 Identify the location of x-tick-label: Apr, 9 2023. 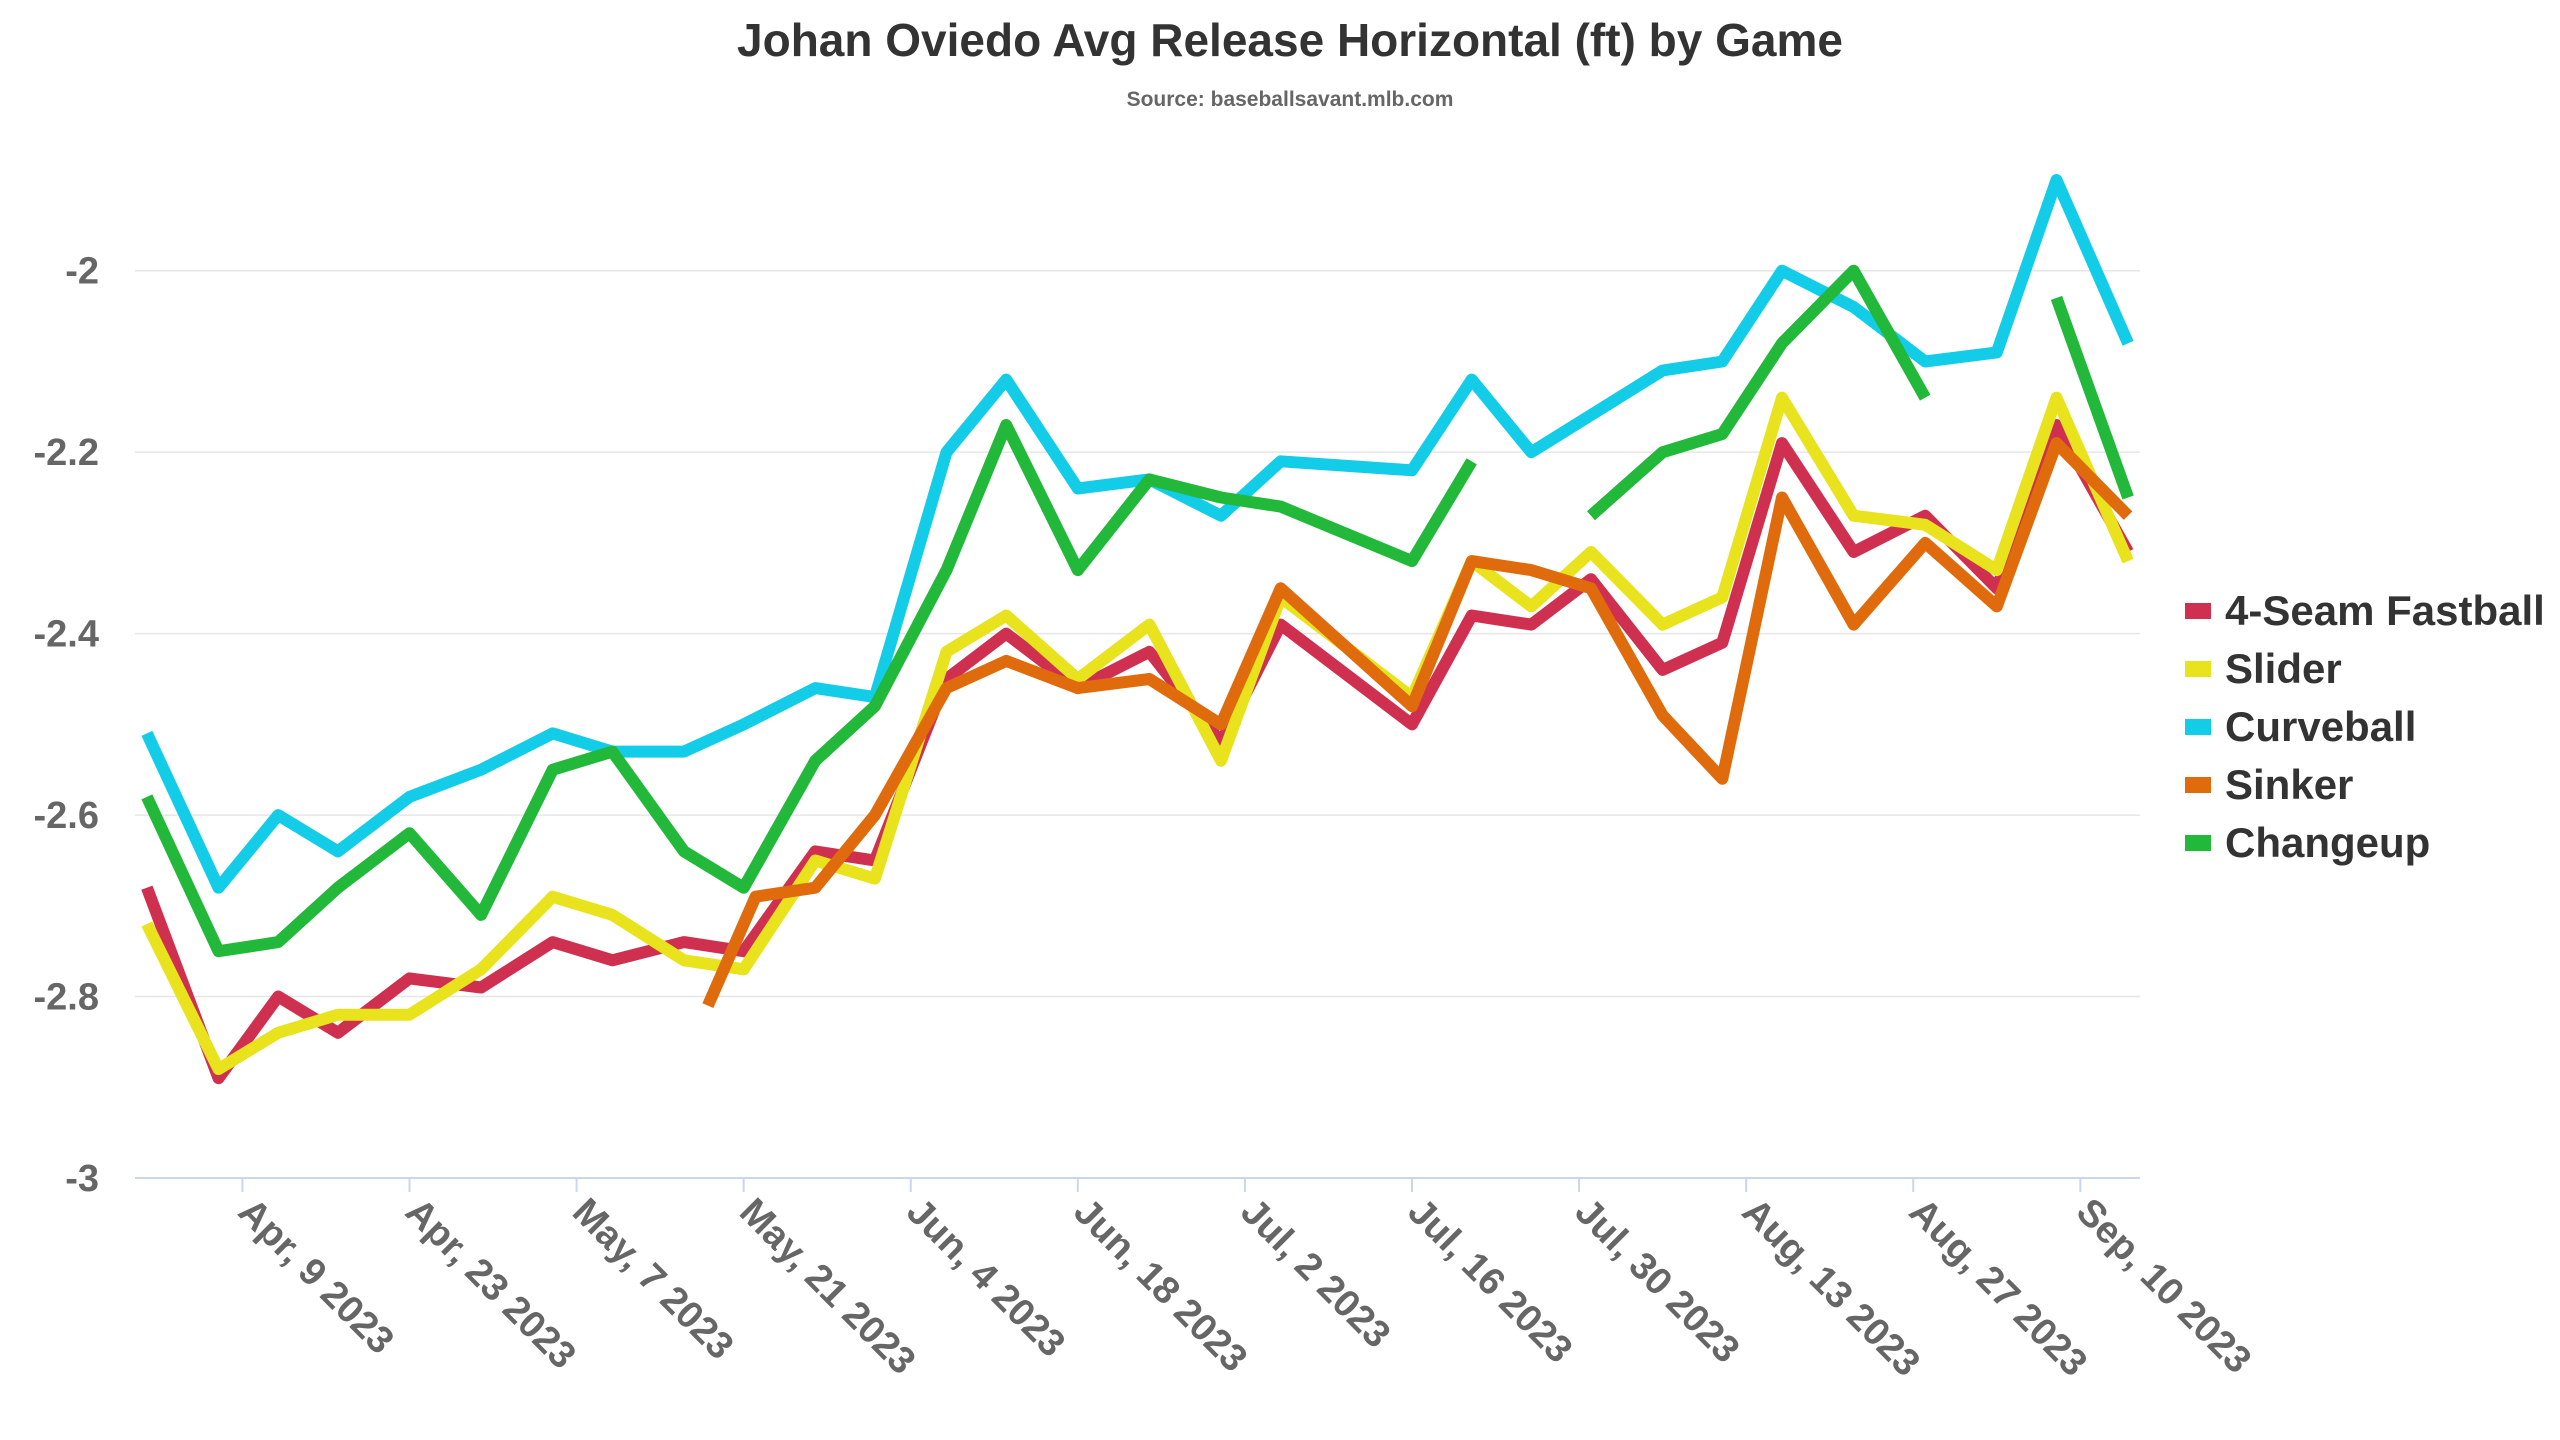
(316, 1277).